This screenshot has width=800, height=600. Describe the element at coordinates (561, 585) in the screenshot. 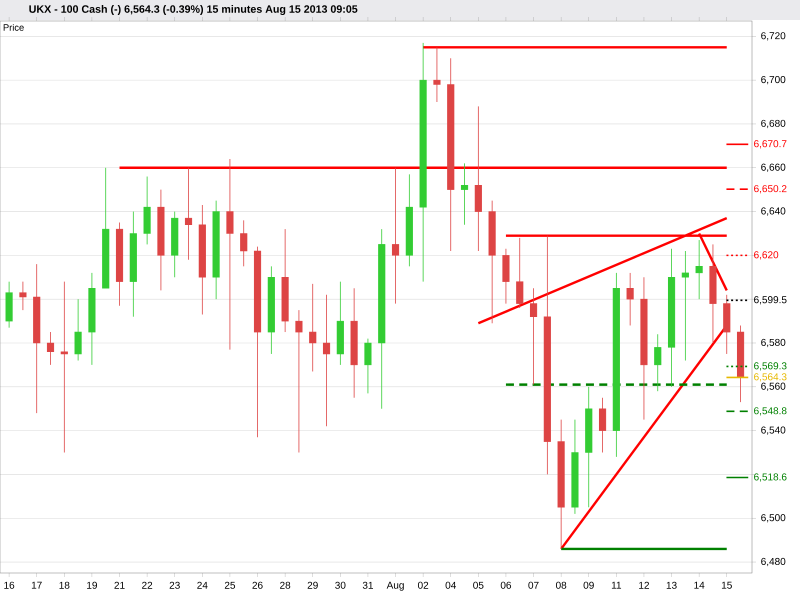

I see `x-tick-label: 08` at that location.